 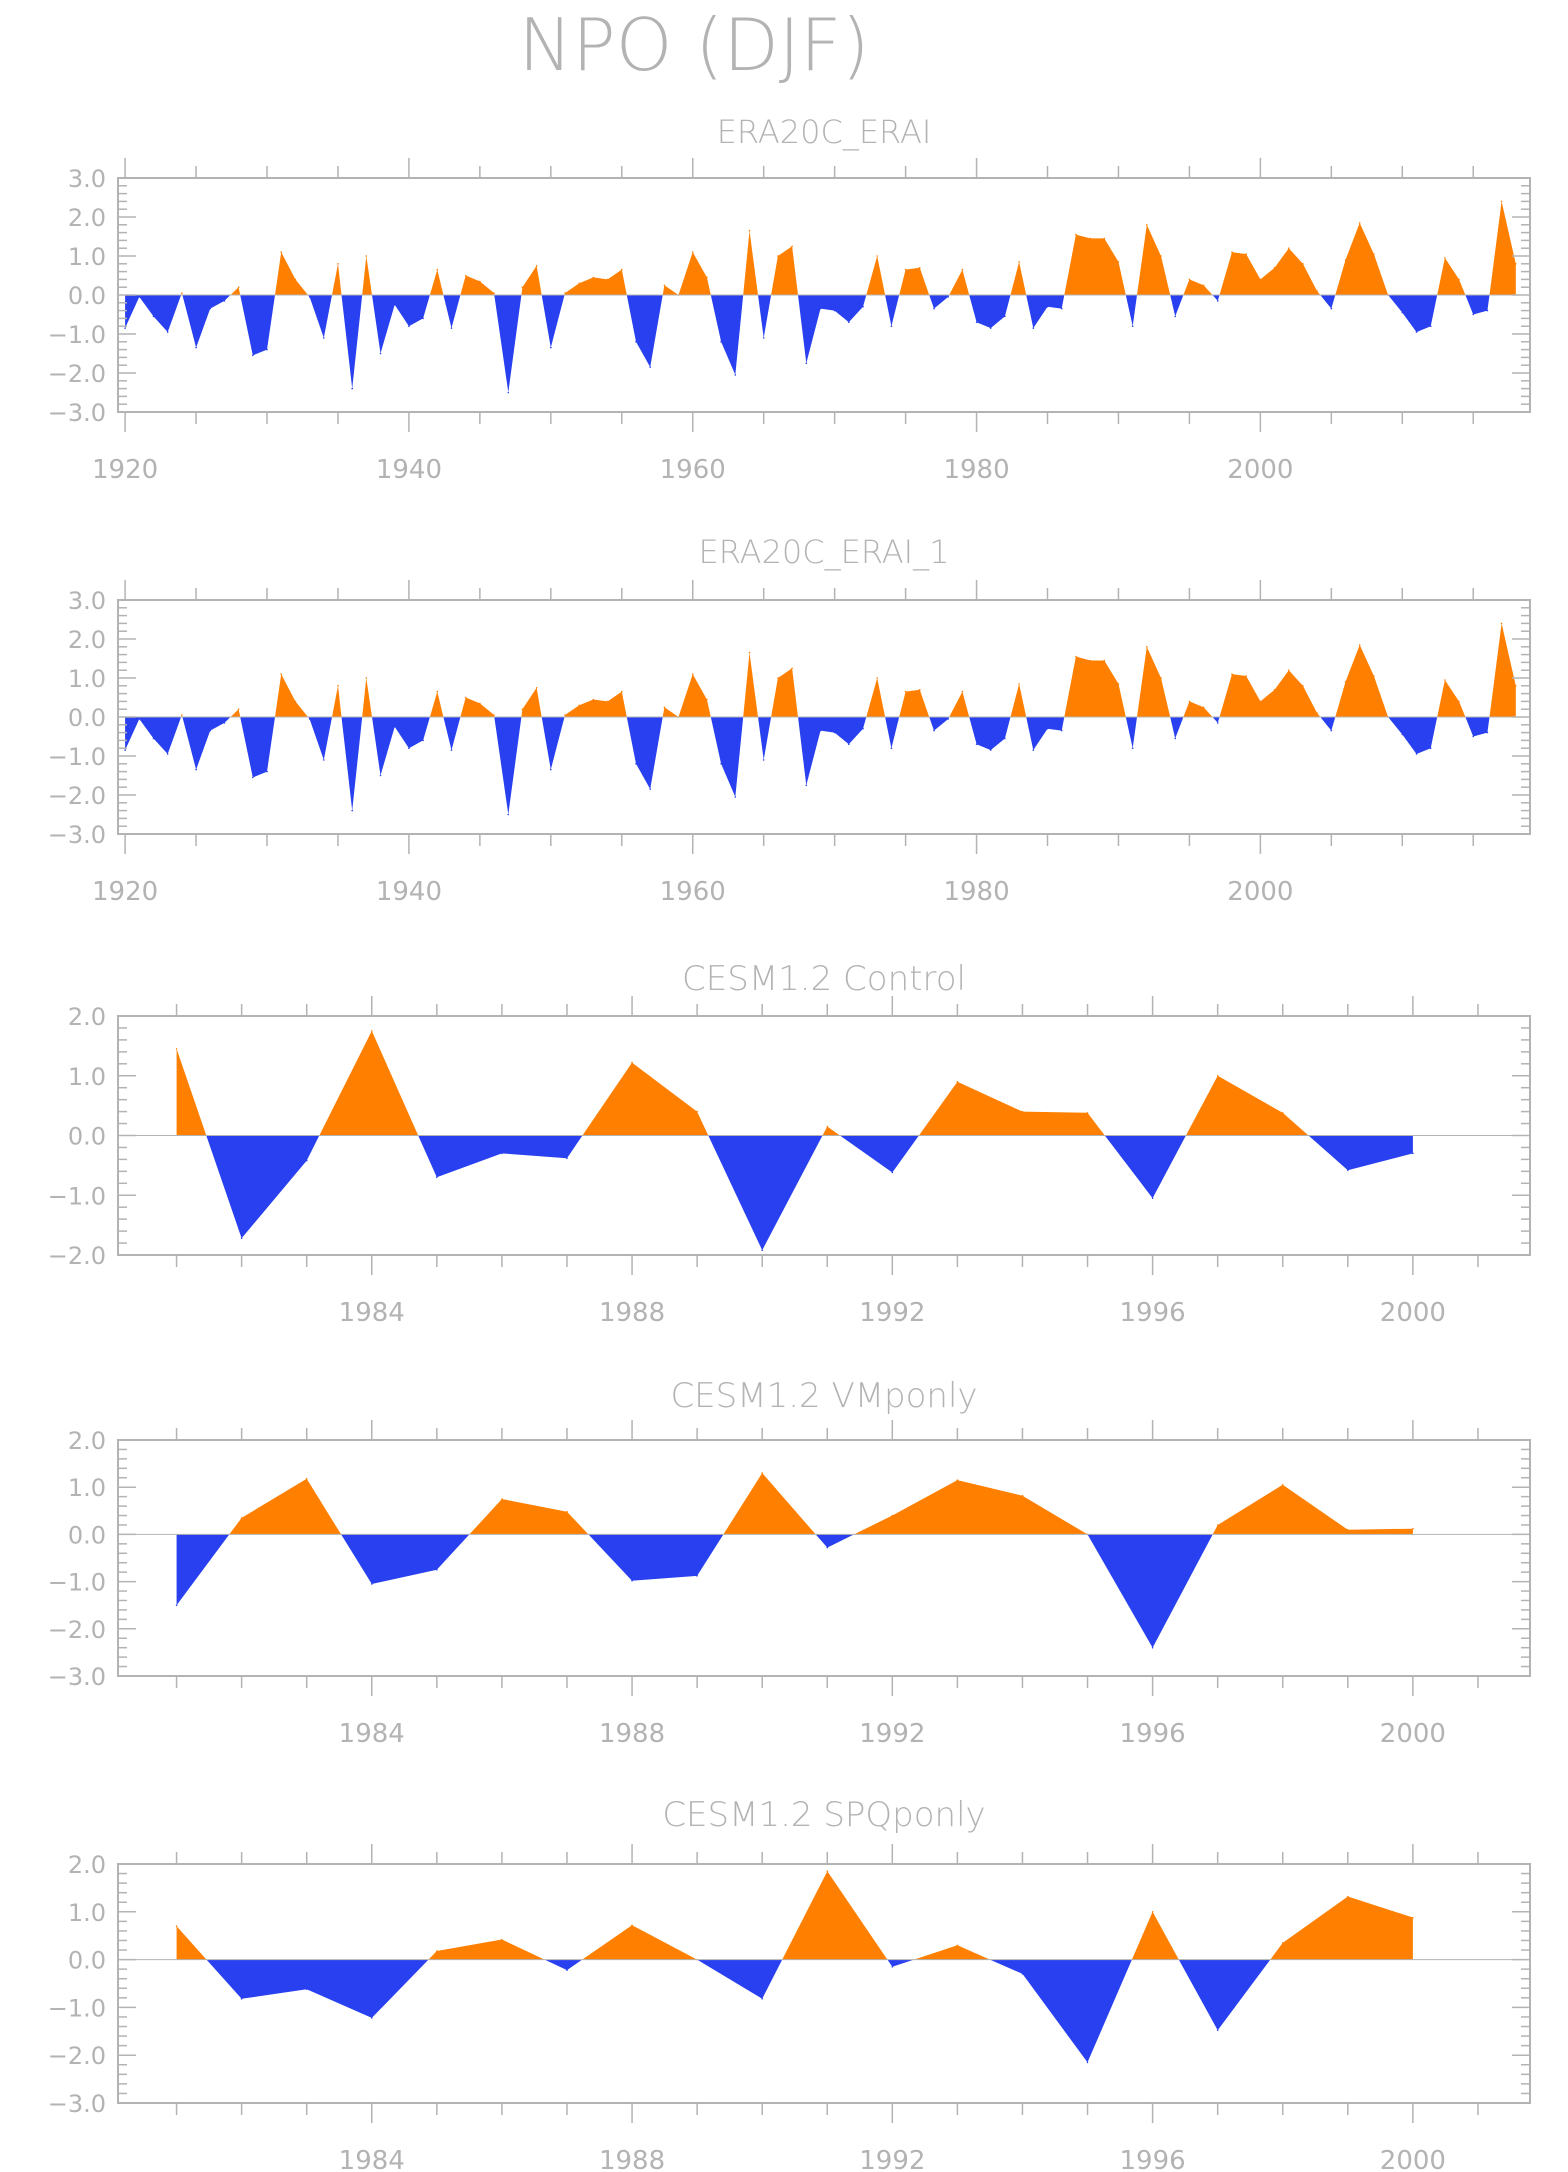 What do you see at coordinates (87, 257) in the screenshot?
I see `y-tick-label: 1.0` at bounding box center [87, 257].